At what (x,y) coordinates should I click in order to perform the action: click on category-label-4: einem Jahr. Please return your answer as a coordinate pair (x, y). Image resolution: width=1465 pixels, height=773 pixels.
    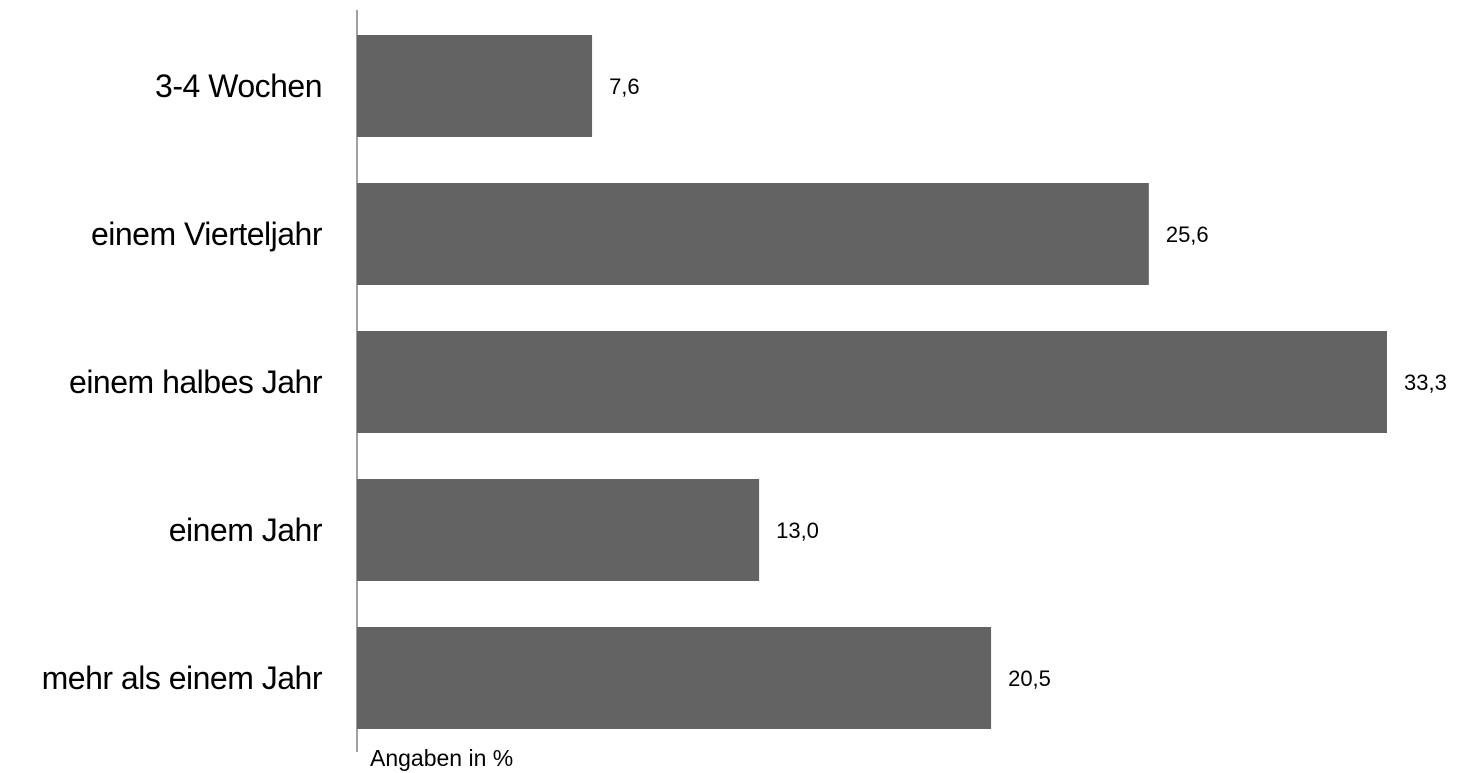
    Looking at the image, I should click on (246, 530).